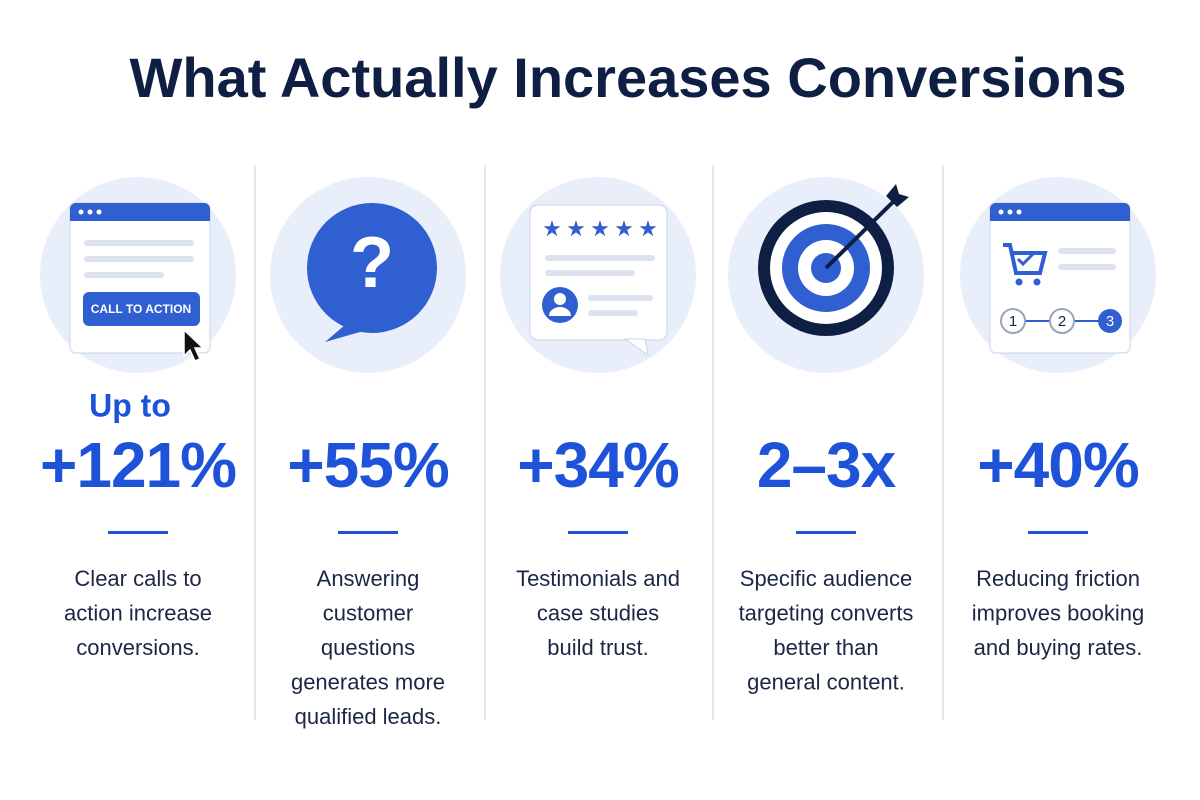 This screenshot has width=1200, height=800. I want to click on stat-prefix: Up to, so click(130, 405).